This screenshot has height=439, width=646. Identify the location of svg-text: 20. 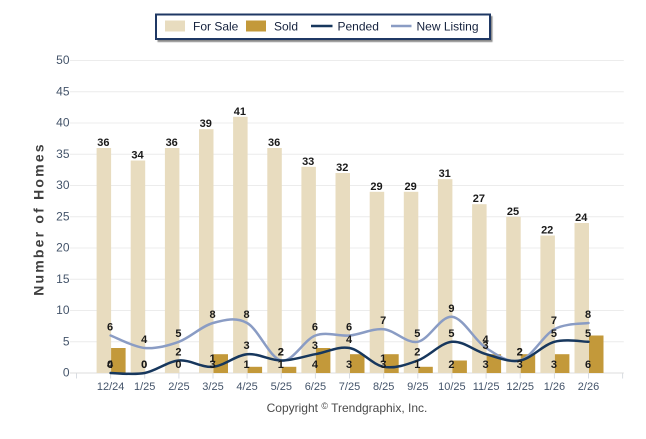
(63, 248).